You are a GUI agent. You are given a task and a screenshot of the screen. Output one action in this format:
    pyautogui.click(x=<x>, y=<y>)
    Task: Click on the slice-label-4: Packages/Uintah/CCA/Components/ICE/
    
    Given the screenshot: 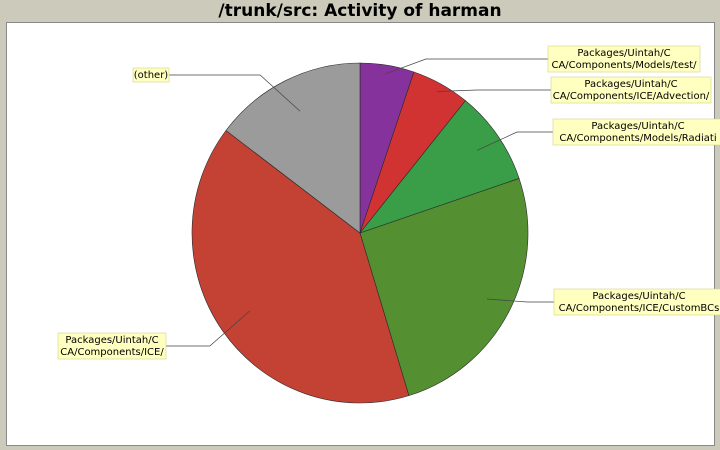 What is the action you would take?
    pyautogui.click(x=154, y=335)
    